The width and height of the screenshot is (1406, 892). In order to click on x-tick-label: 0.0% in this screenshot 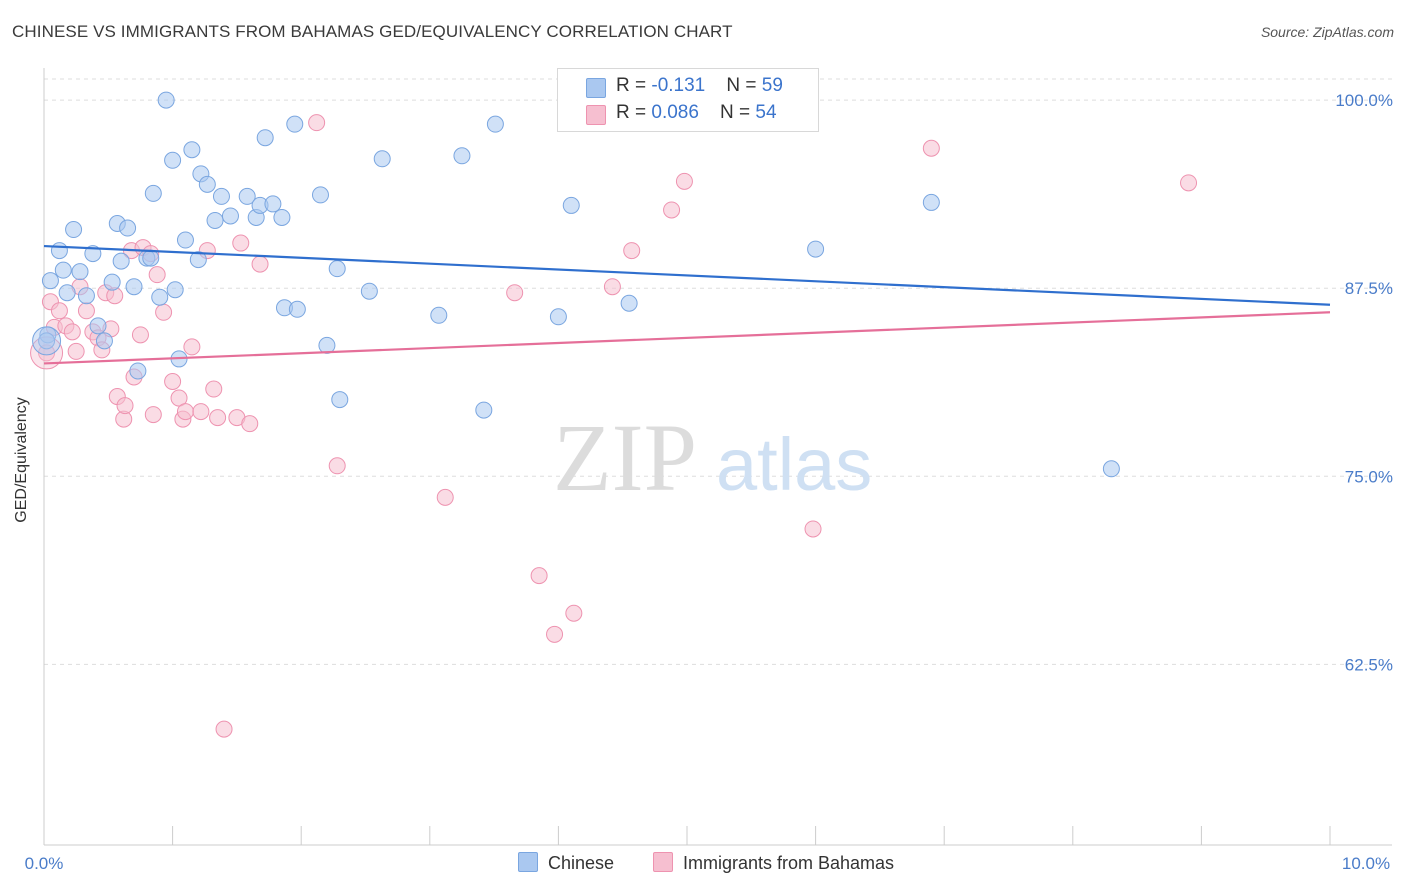, I will do `click(44, 863)`.